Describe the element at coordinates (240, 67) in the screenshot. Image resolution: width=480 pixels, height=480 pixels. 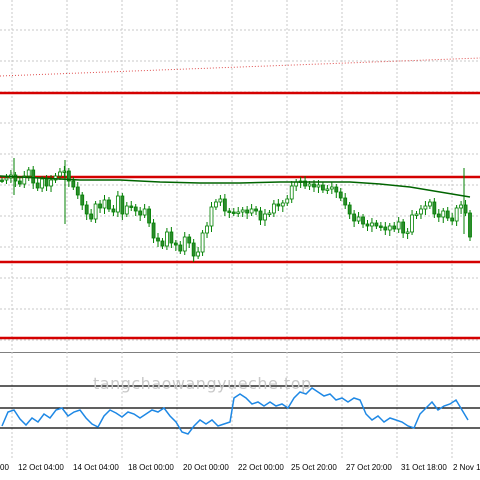
I see `trendline` at that location.